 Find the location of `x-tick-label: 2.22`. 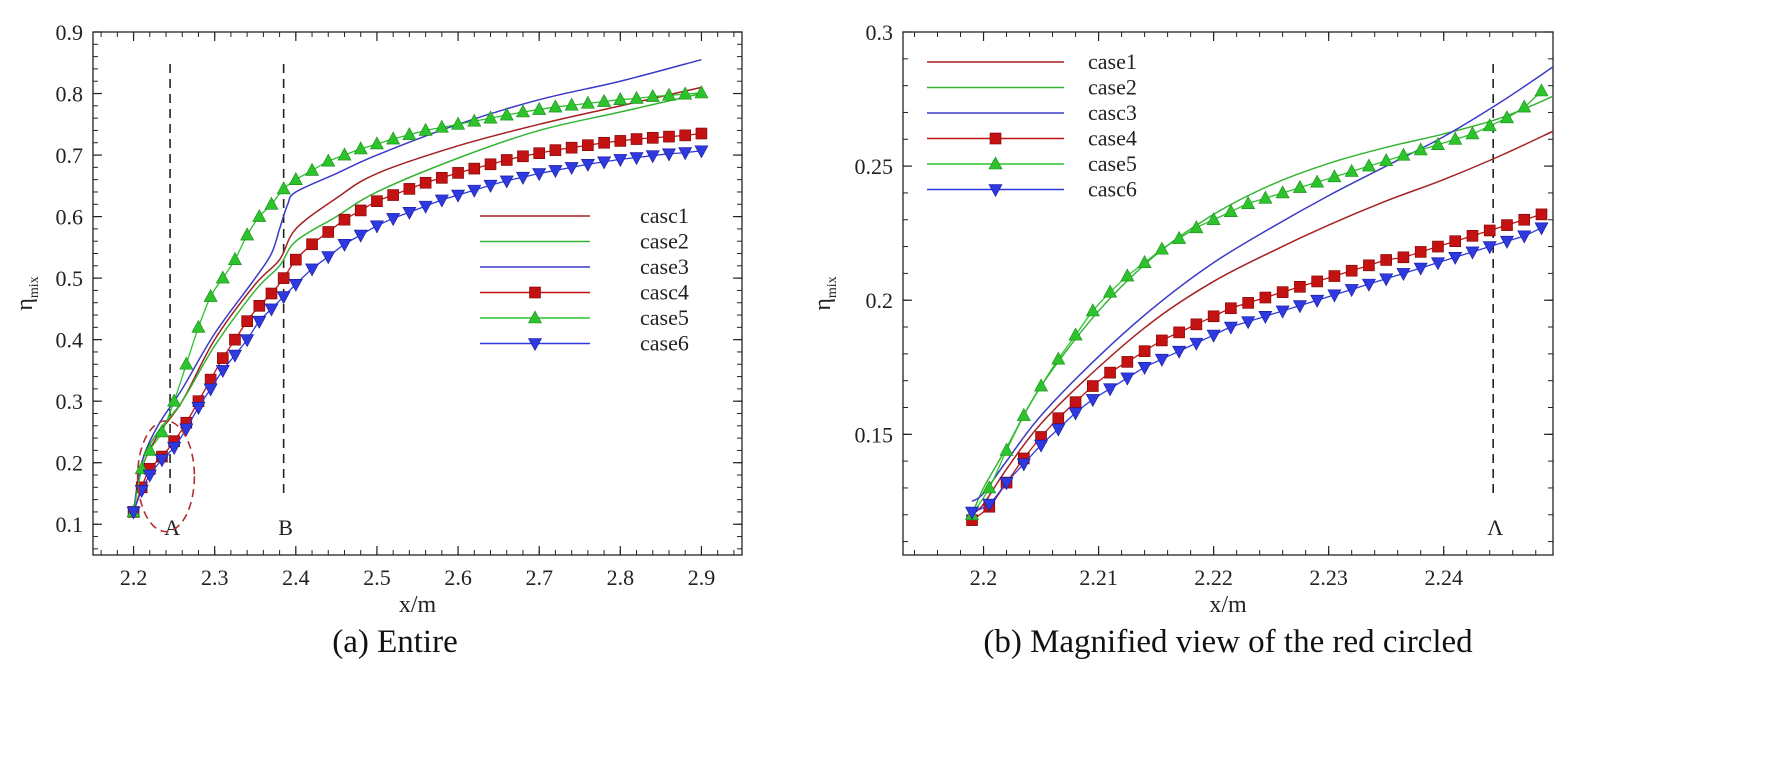

x-tick-label: 2.22 is located at coordinates (1213, 577).